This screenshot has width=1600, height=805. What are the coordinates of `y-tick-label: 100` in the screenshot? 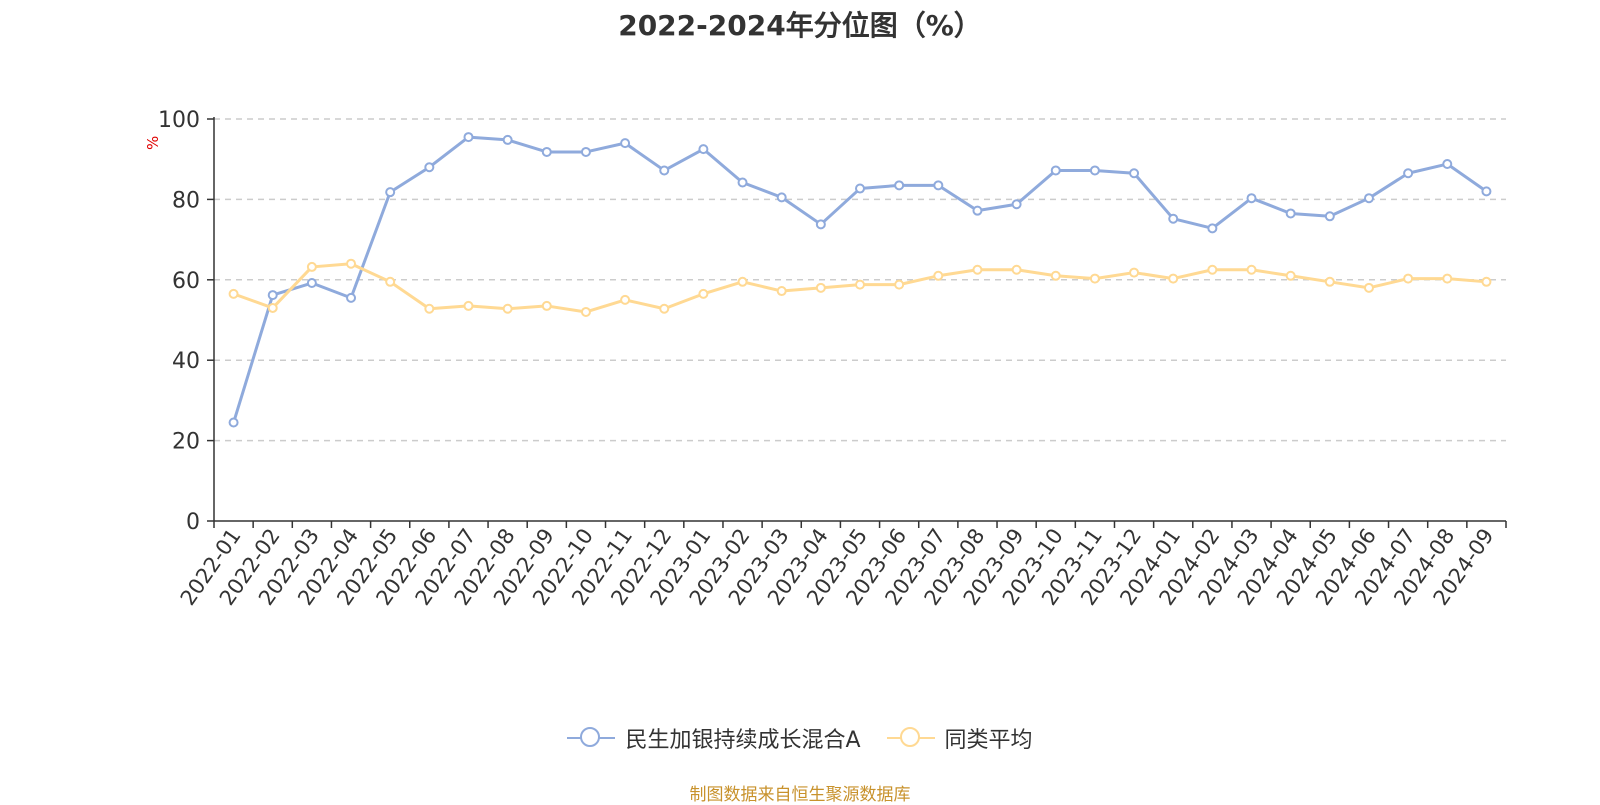 It's located at (179, 120).